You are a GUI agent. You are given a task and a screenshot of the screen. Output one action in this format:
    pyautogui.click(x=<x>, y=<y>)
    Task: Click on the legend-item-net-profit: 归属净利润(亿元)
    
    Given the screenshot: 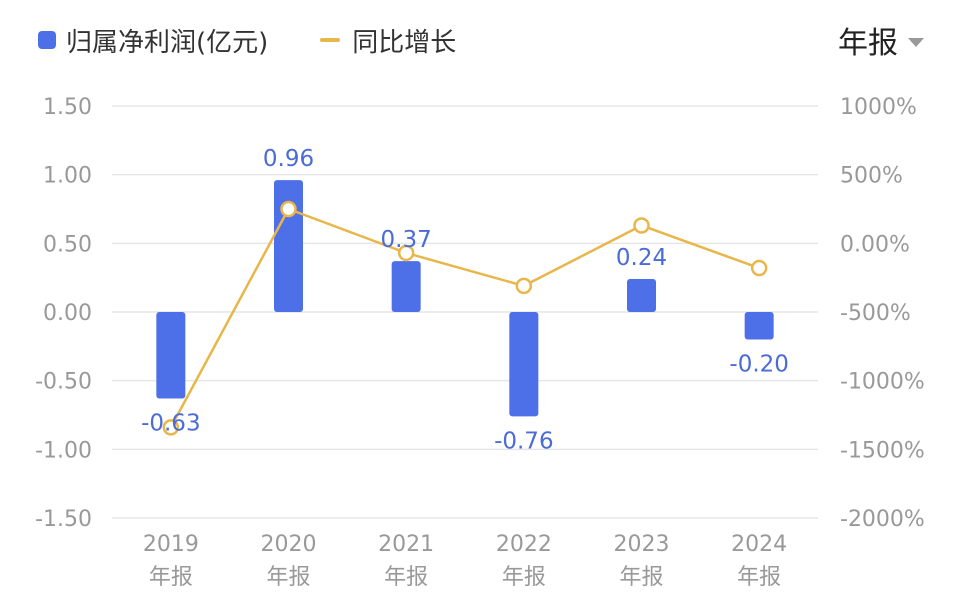 What is the action you would take?
    pyautogui.click(x=153, y=40)
    